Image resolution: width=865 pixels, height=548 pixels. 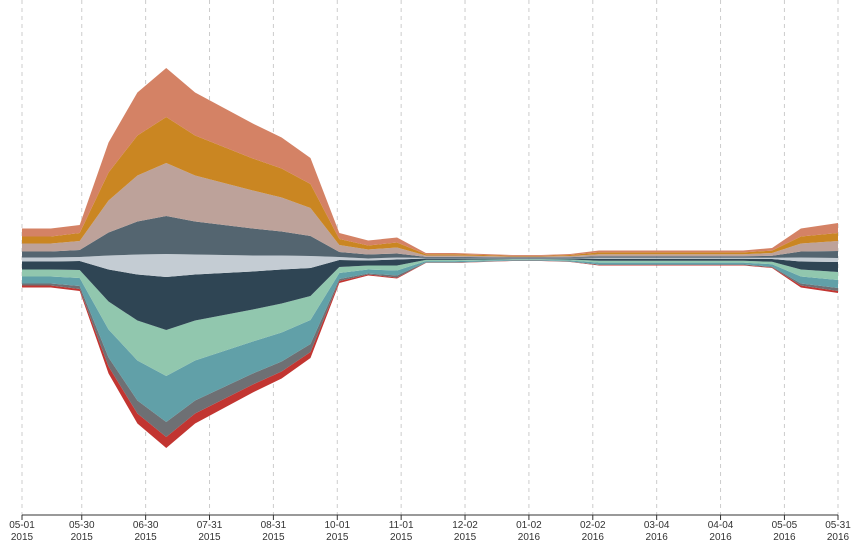 What do you see at coordinates (785, 525) in the screenshot?
I see `x-tick-label: 05-05` at bounding box center [785, 525].